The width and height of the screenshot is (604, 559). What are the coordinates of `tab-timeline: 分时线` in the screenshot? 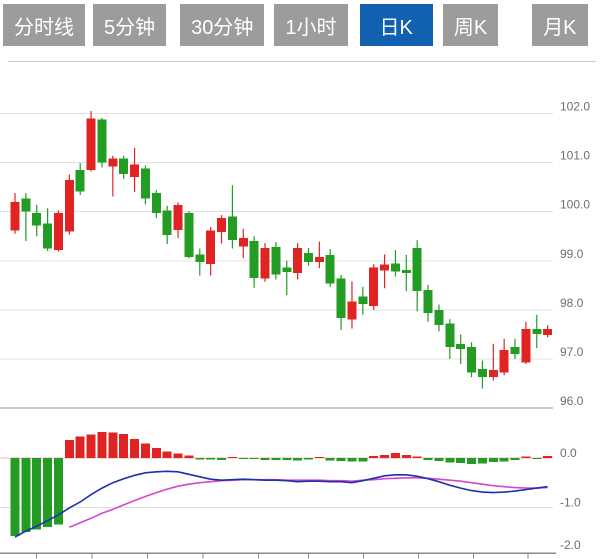 It's located at (44, 25).